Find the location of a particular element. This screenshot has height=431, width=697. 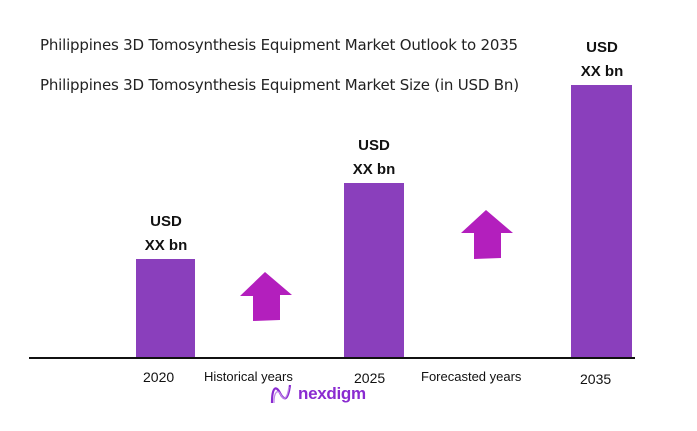

nexdigm-logo-icon is located at coordinates (281, 394).